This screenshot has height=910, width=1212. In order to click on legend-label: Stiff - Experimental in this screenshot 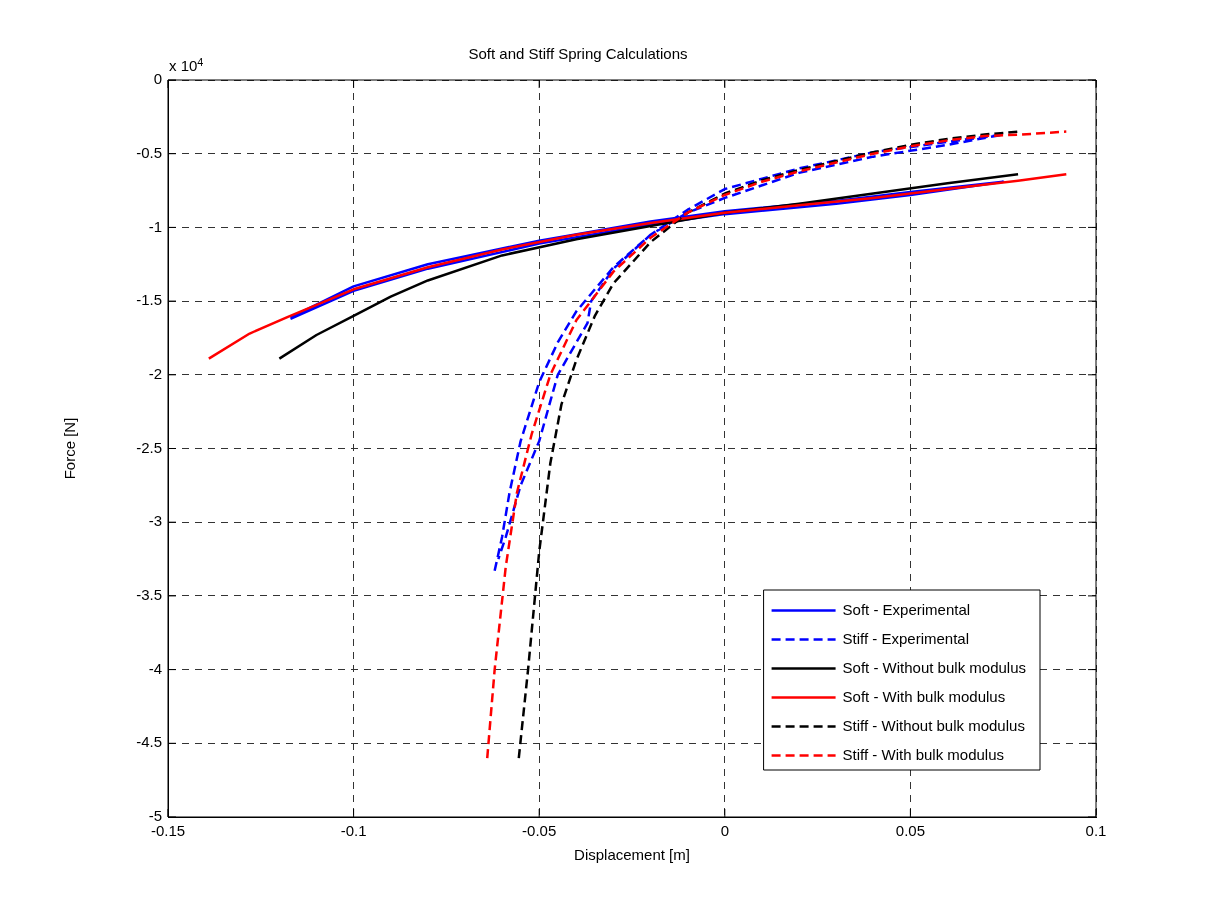, I will do `click(906, 638)`.